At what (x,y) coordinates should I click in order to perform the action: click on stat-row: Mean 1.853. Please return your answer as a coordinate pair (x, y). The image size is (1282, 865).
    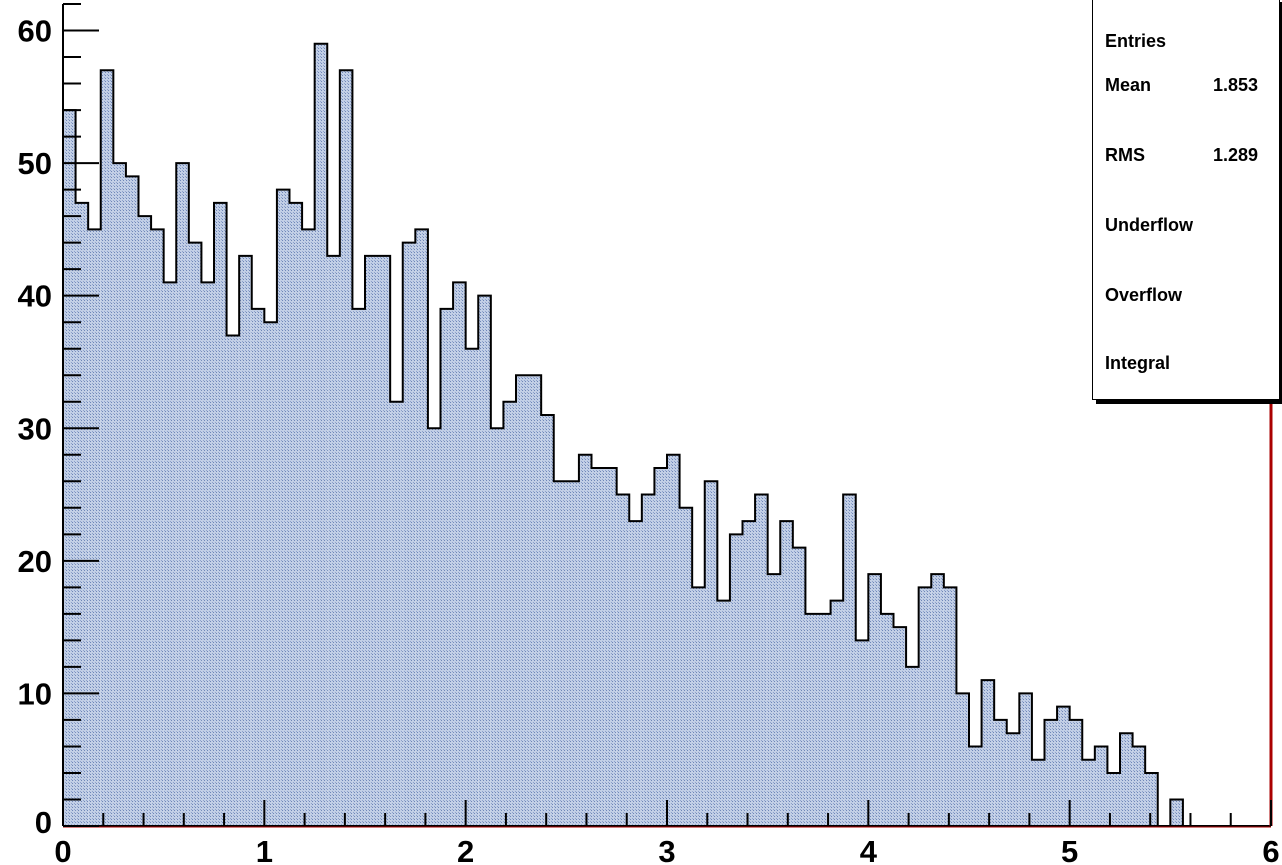
    Looking at the image, I should click on (1192, 87).